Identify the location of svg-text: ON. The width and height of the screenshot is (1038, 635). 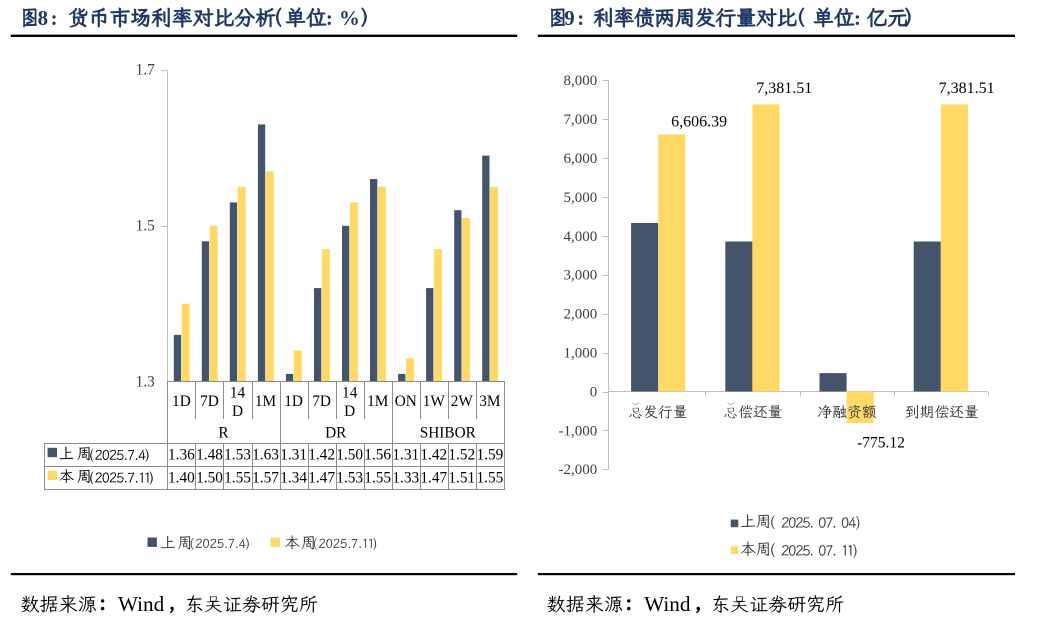
(406, 401).